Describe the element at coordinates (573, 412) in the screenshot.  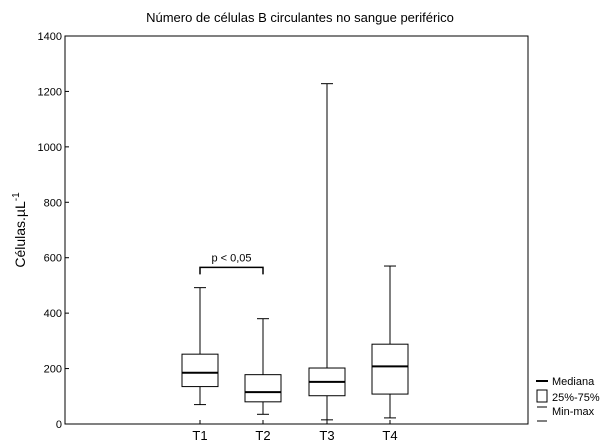
I see `legend-label: Min-max` at that location.